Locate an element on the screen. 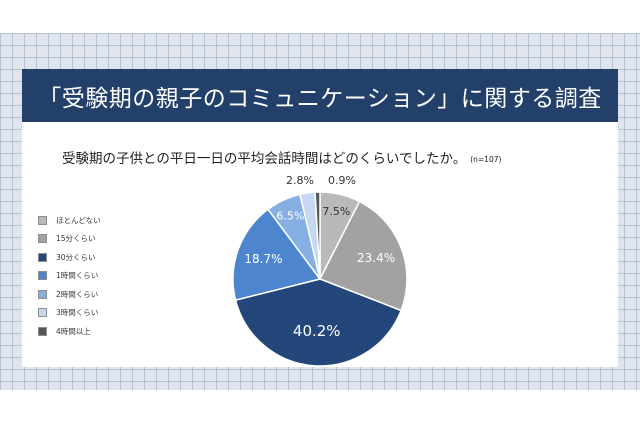 This screenshot has width=640, height=426. survey-title: 「受験期の親子のコミュニケーション」に関する調査 is located at coordinates (320, 98).